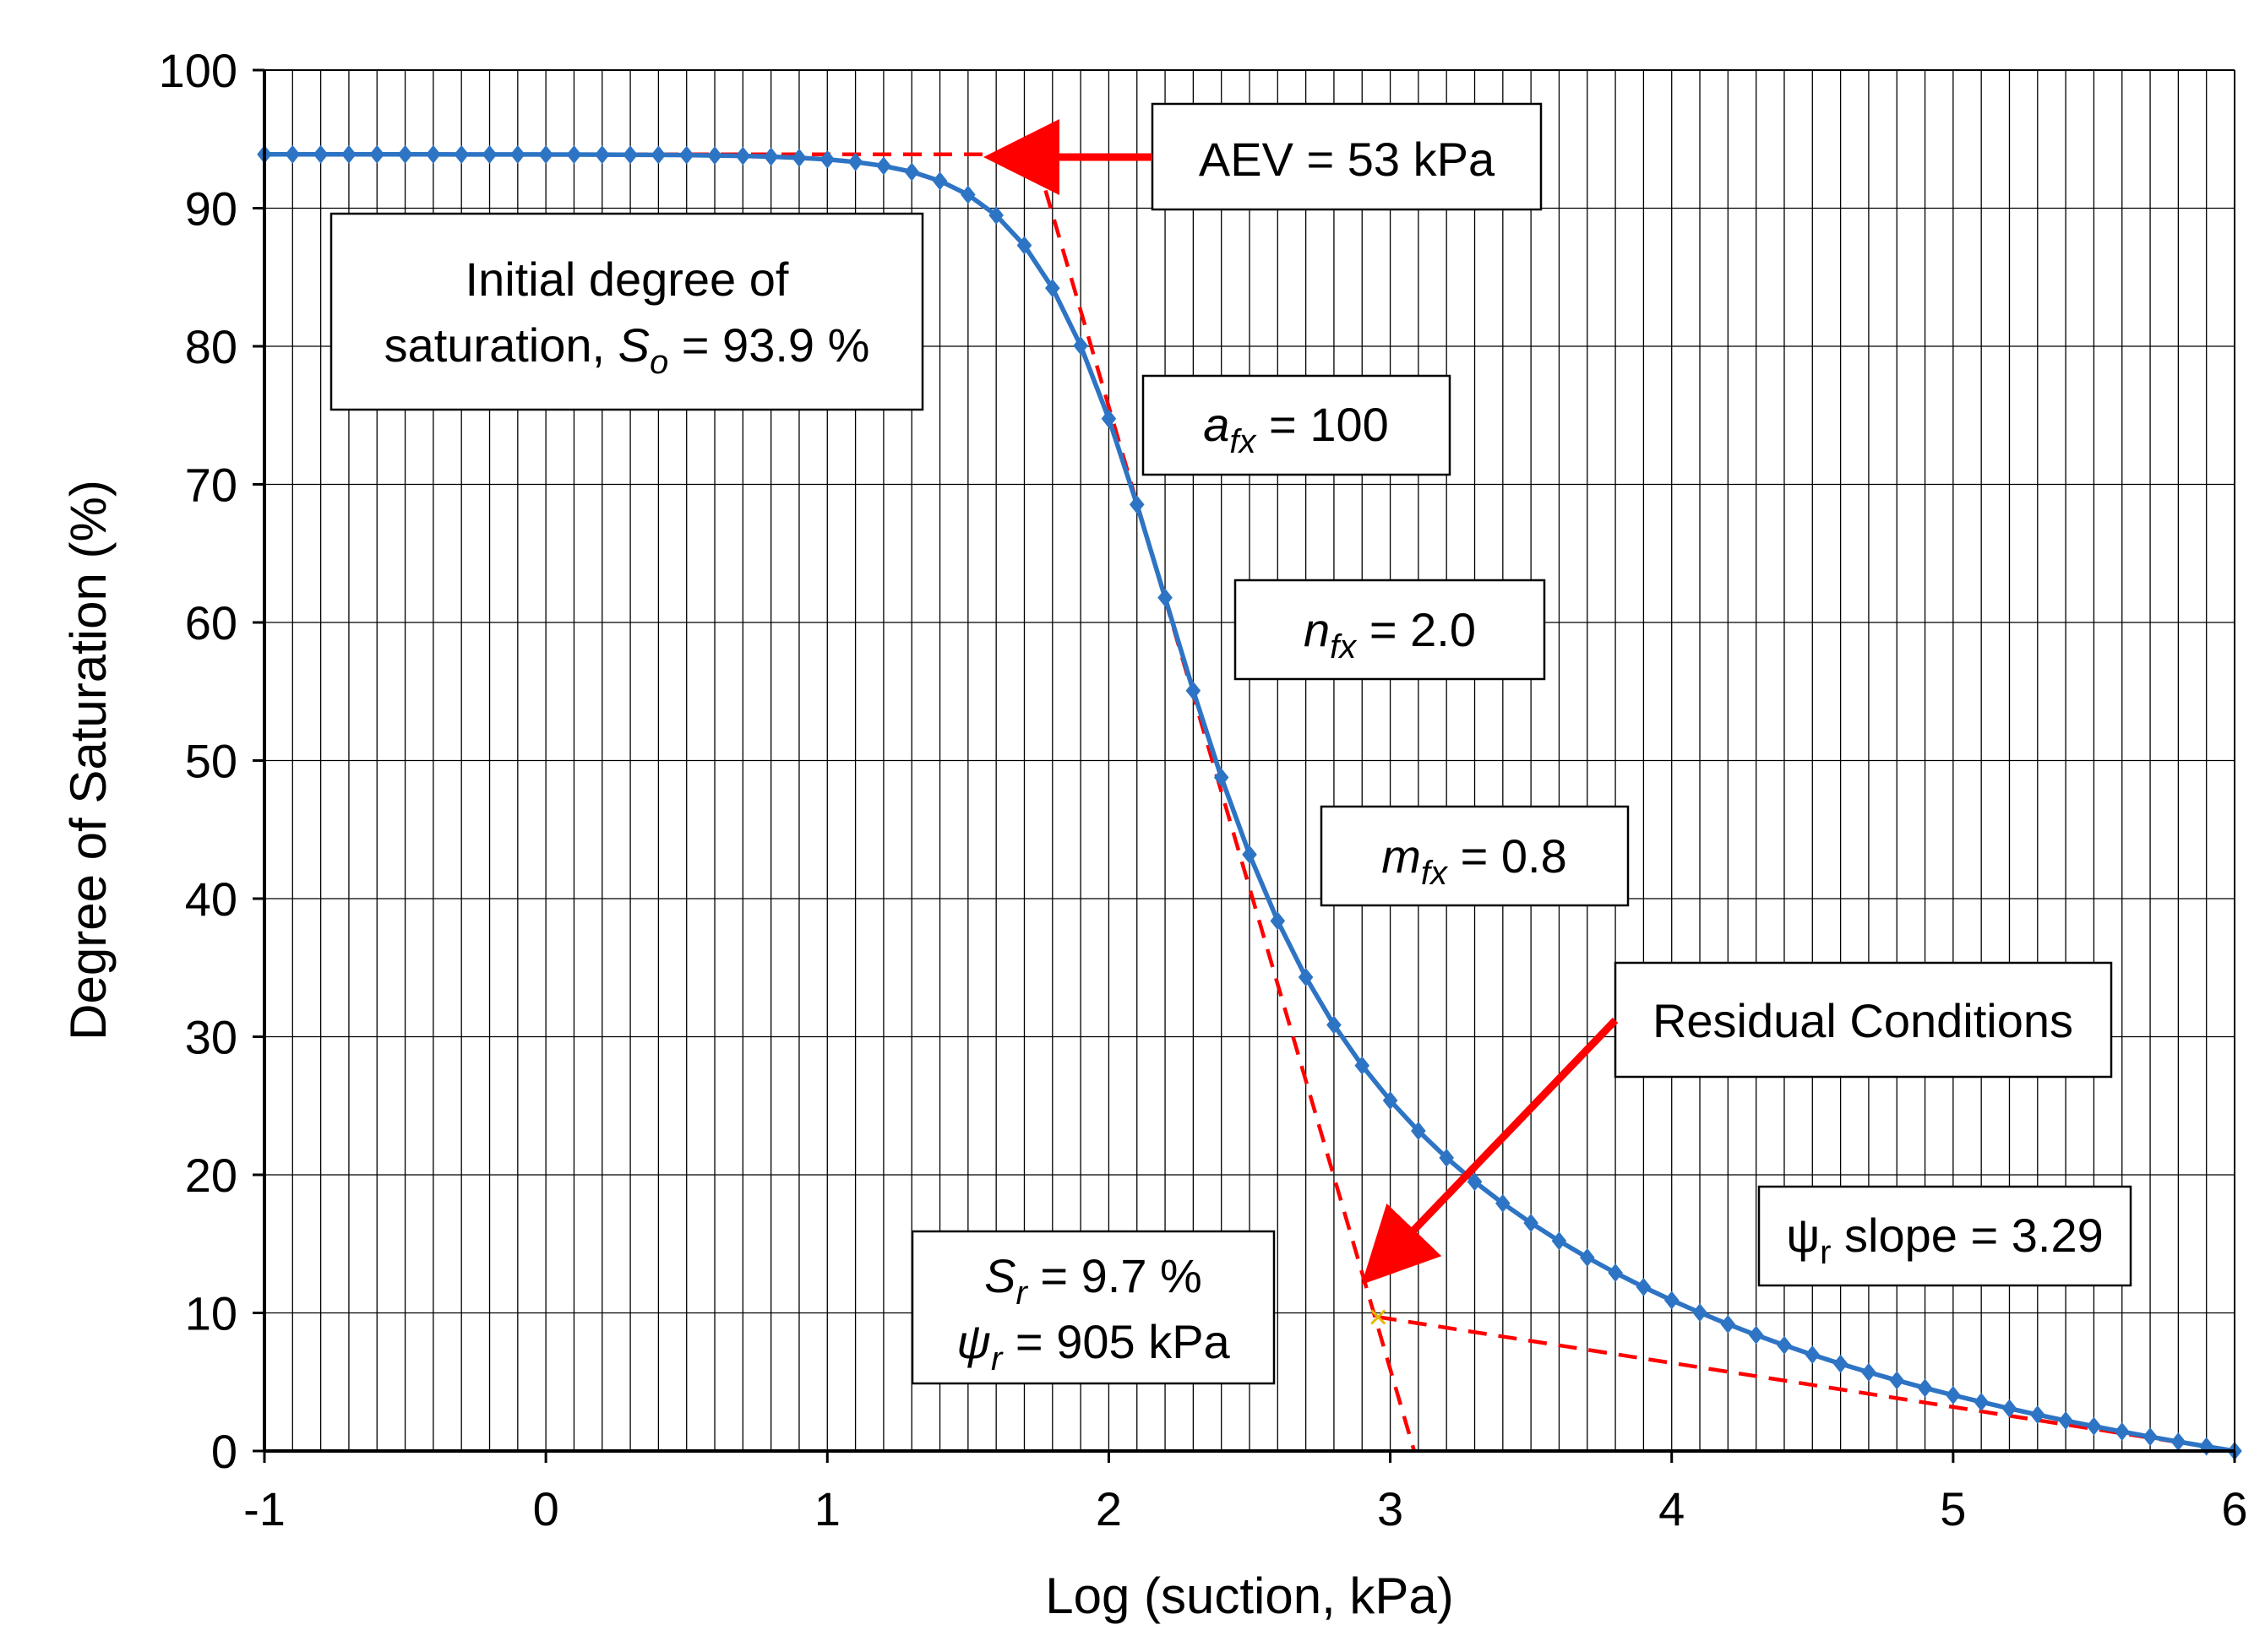 The width and height of the screenshot is (2265, 1652). What do you see at coordinates (211, 1037) in the screenshot?
I see `y-tick-label: 30` at bounding box center [211, 1037].